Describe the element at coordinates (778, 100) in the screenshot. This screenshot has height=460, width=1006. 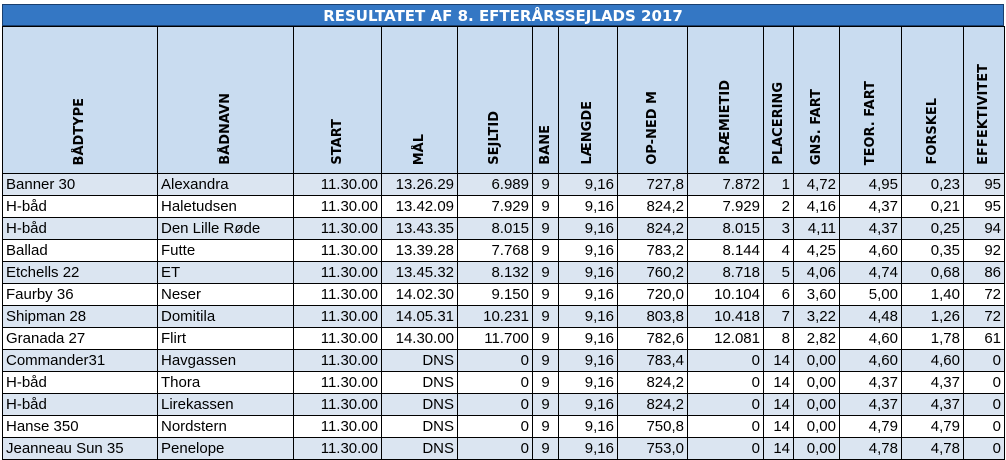
I see `col-header-placering: PLACERING` at that location.